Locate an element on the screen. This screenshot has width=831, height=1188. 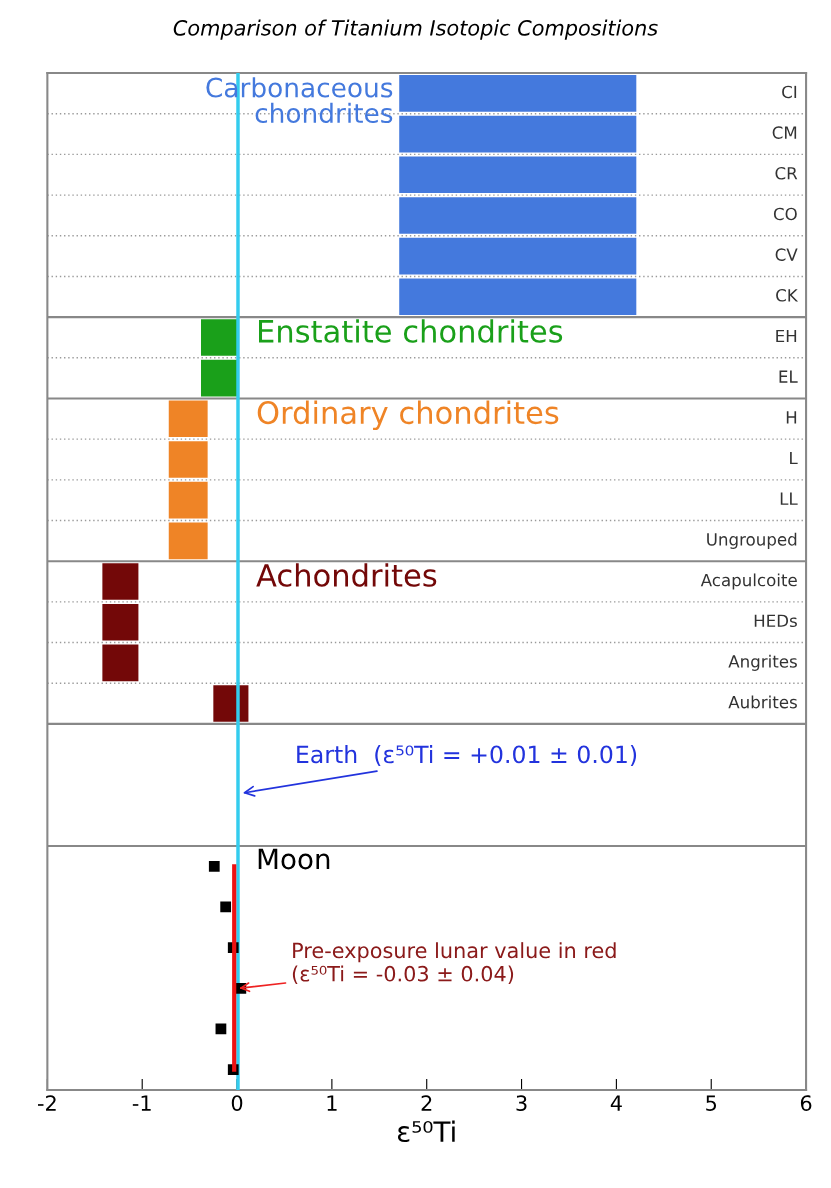
y-tick-label: EL is located at coordinates (788, 376).